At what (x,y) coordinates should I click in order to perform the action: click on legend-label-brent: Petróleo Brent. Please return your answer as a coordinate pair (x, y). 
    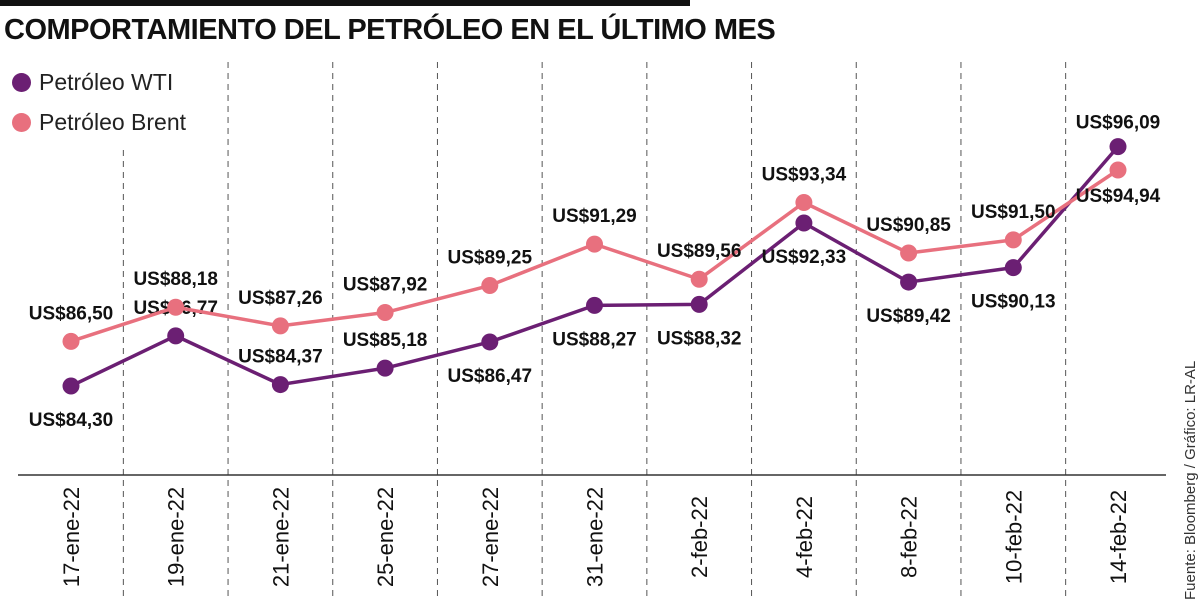
    Looking at the image, I should click on (113, 121).